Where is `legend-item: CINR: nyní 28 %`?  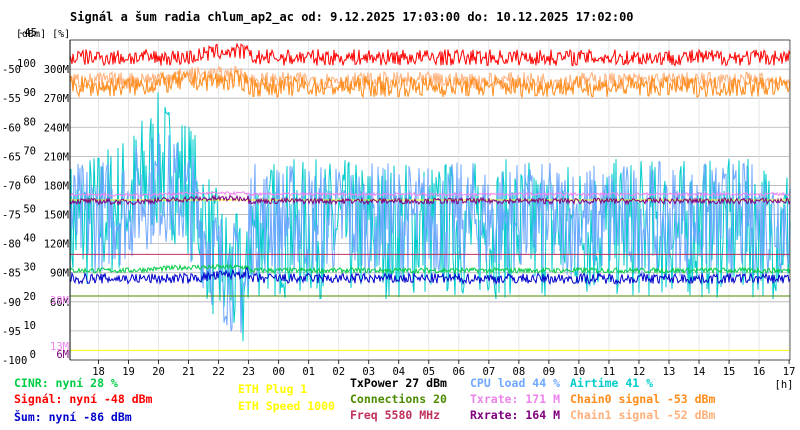
legend-item: CINR: nyní 28 % is located at coordinates (66, 383).